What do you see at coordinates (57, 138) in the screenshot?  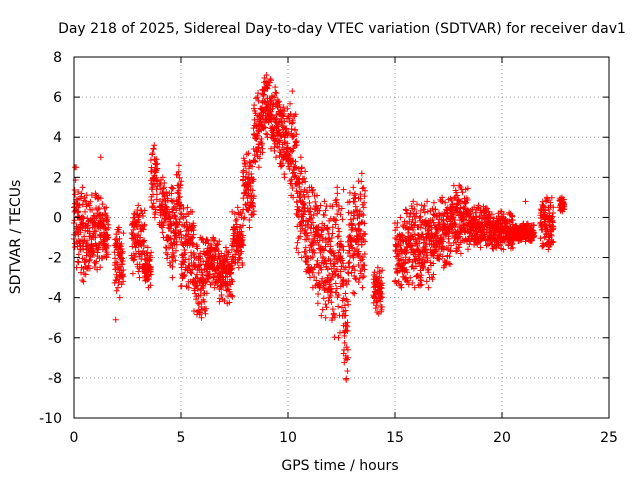 I see `y-tick-label: 4` at bounding box center [57, 138].